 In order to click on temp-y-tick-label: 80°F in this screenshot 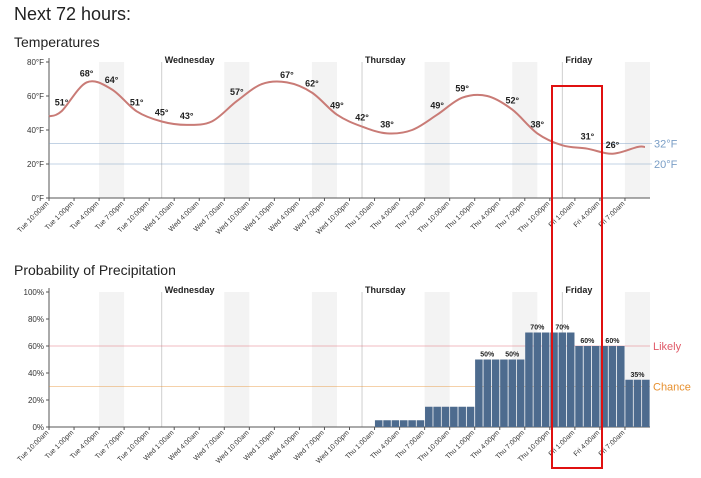, I will do `click(35, 62)`.